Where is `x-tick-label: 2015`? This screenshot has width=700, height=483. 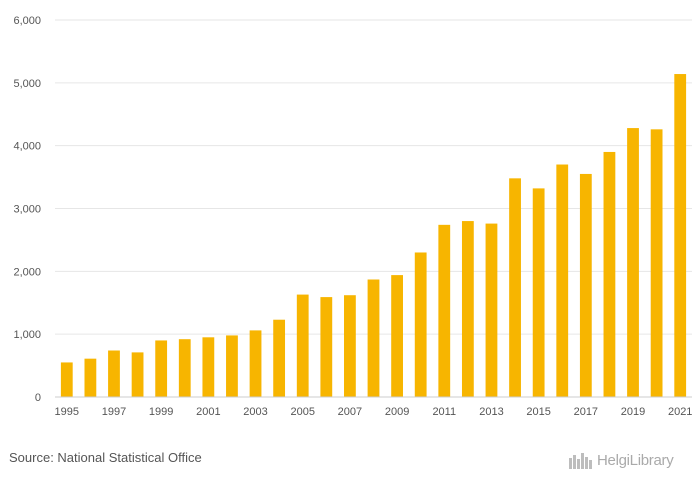
x-tick-label: 2015 is located at coordinates (538, 412).